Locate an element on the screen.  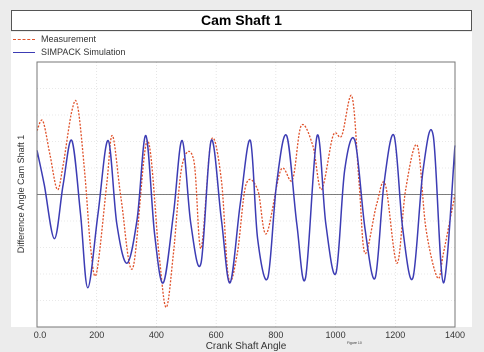
x-tick-label: 0.0 is located at coordinates (40, 335).